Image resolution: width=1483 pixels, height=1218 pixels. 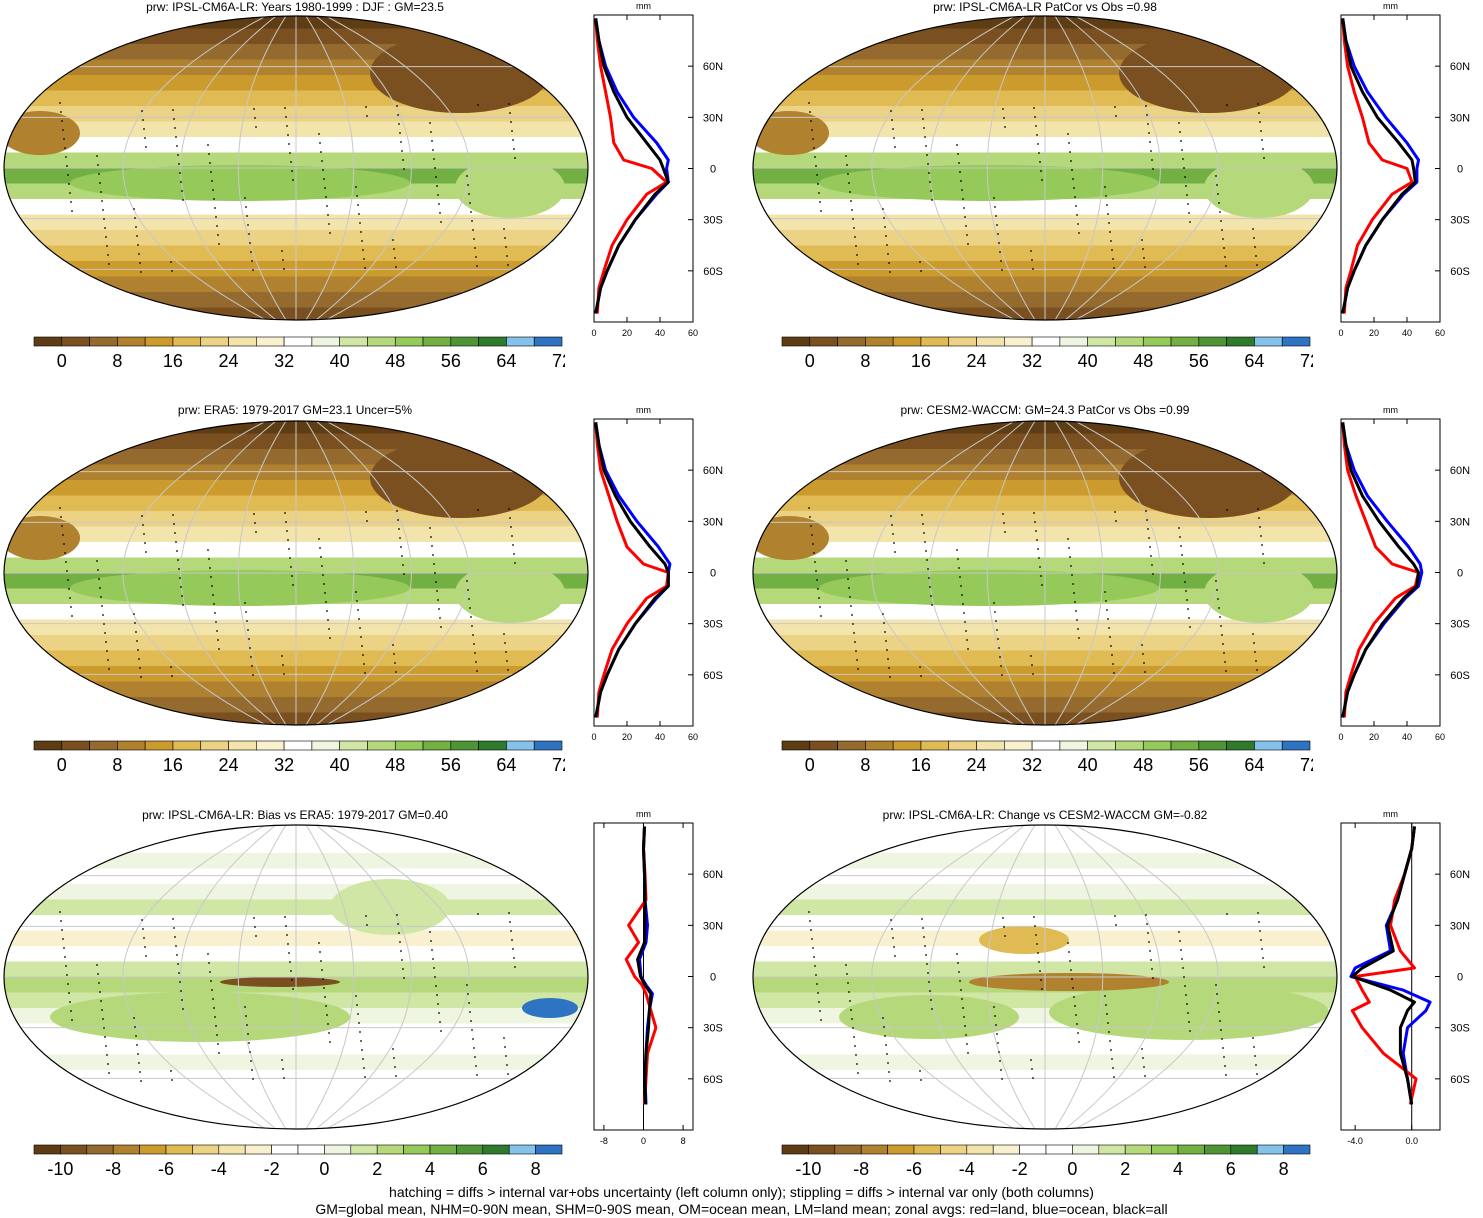 I want to click on zonal-xtick-label: -4.0, so click(x=1355, y=1141).